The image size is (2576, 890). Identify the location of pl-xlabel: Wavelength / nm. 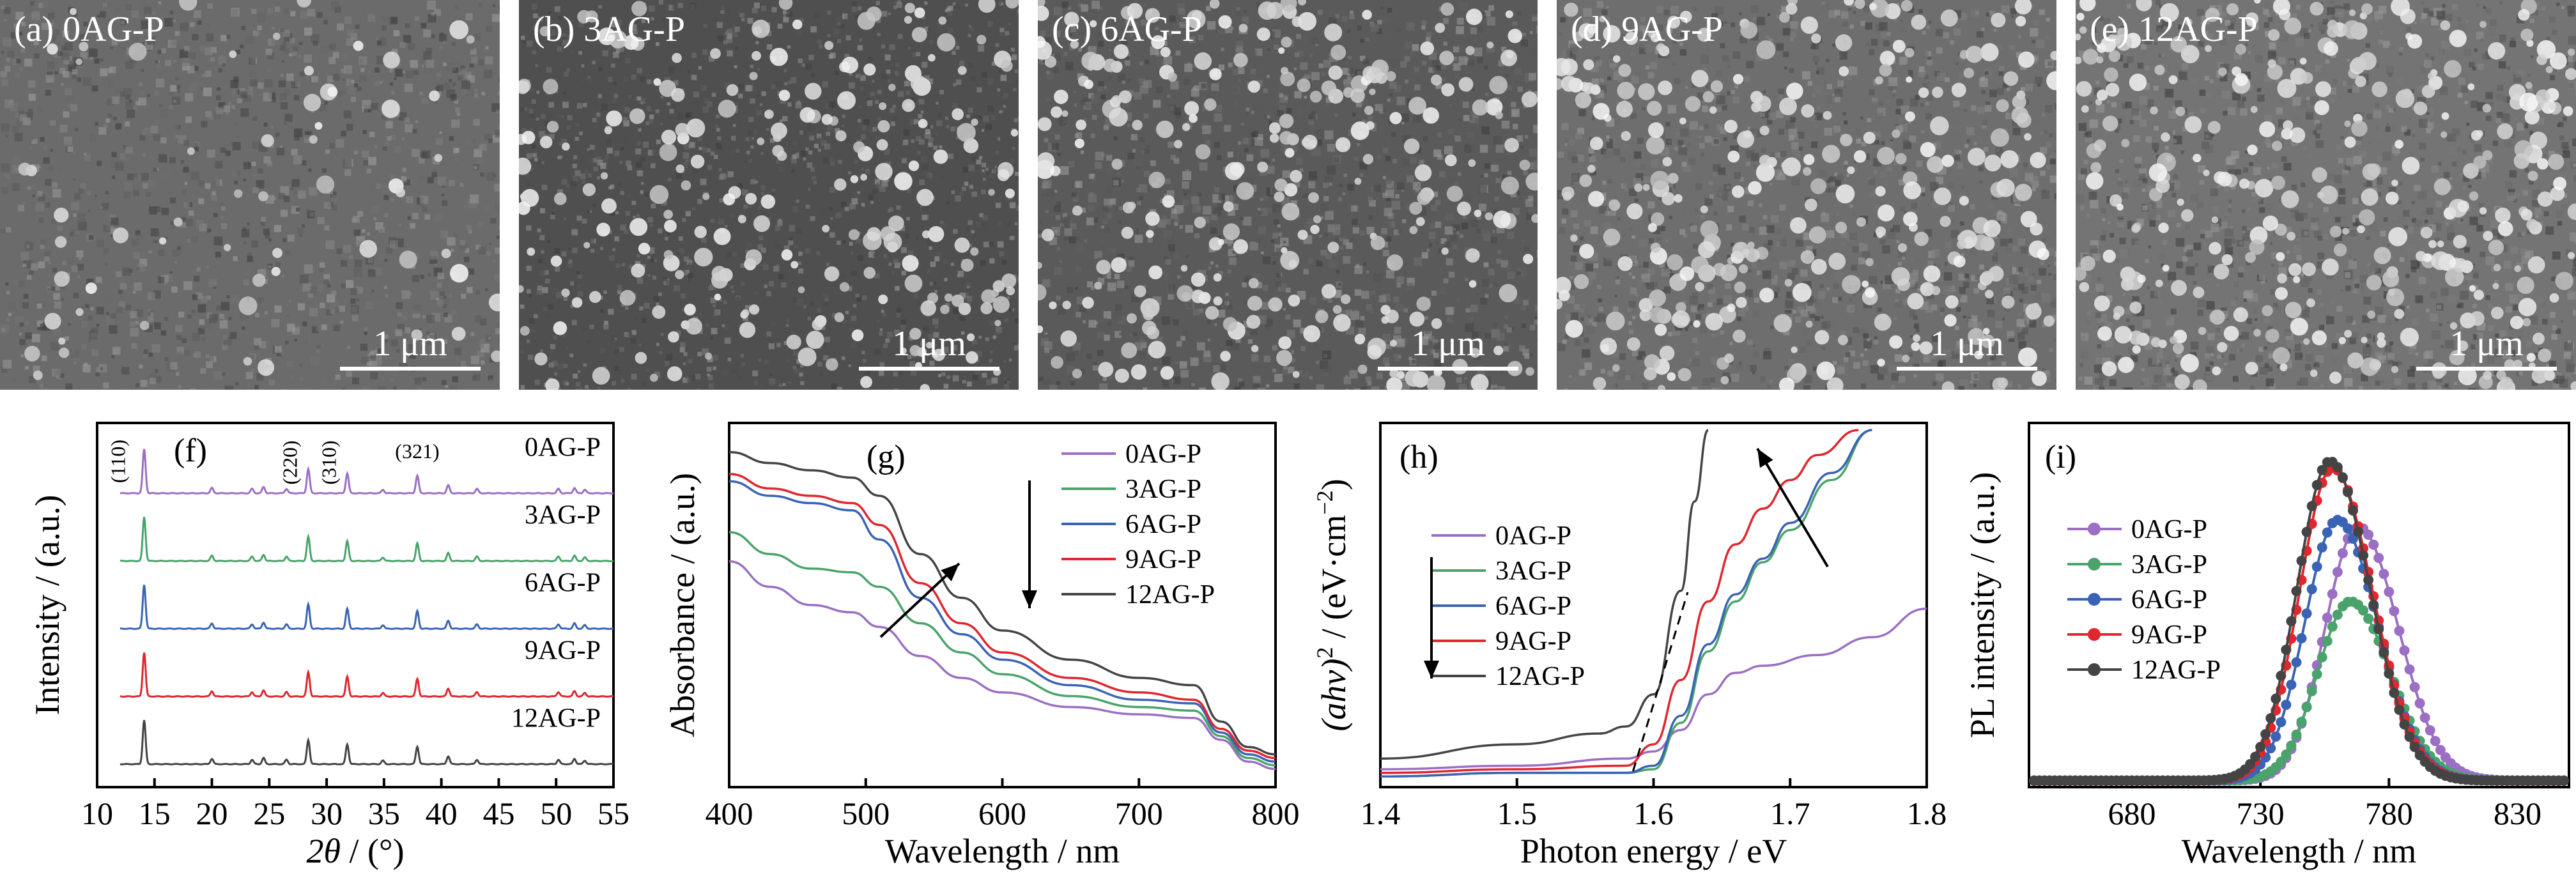
(2299, 851).